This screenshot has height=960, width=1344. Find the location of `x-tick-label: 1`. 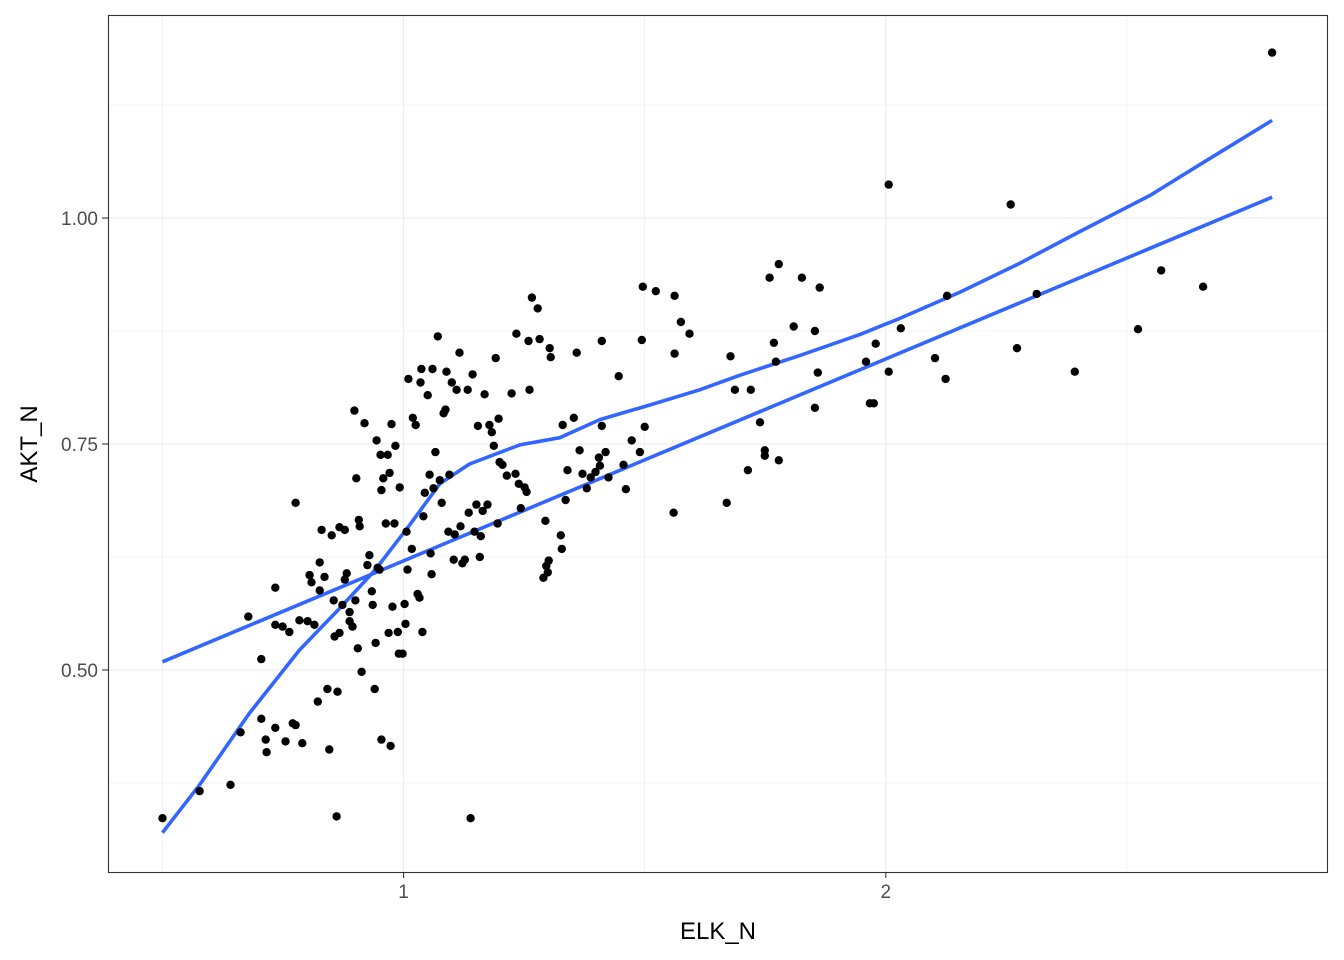

x-tick-label: 1 is located at coordinates (403, 892).